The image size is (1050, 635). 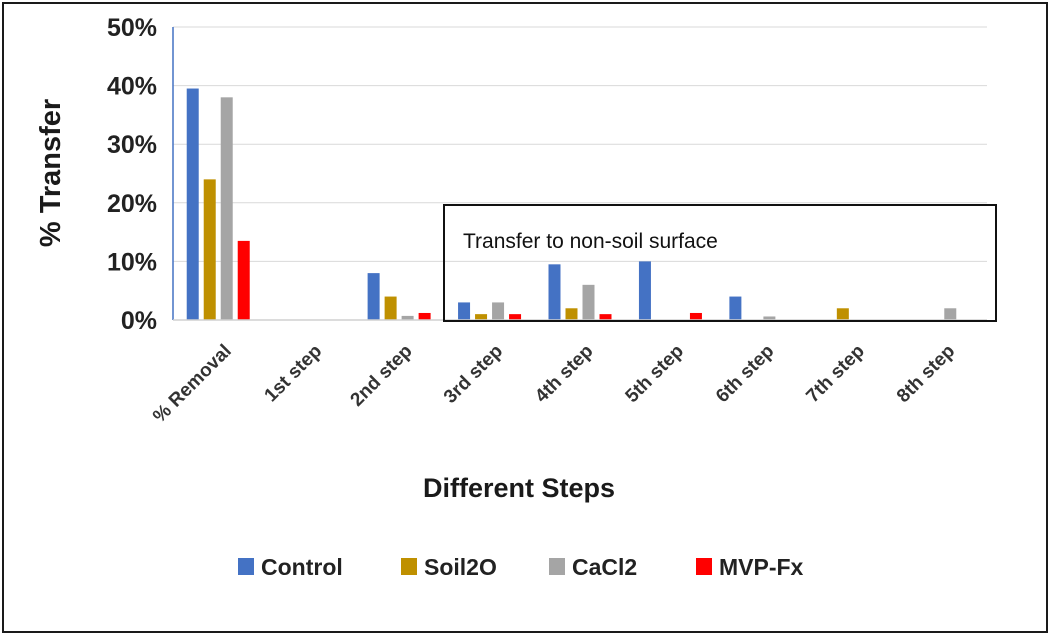 I want to click on legend-swatch-control, so click(x=246, y=566).